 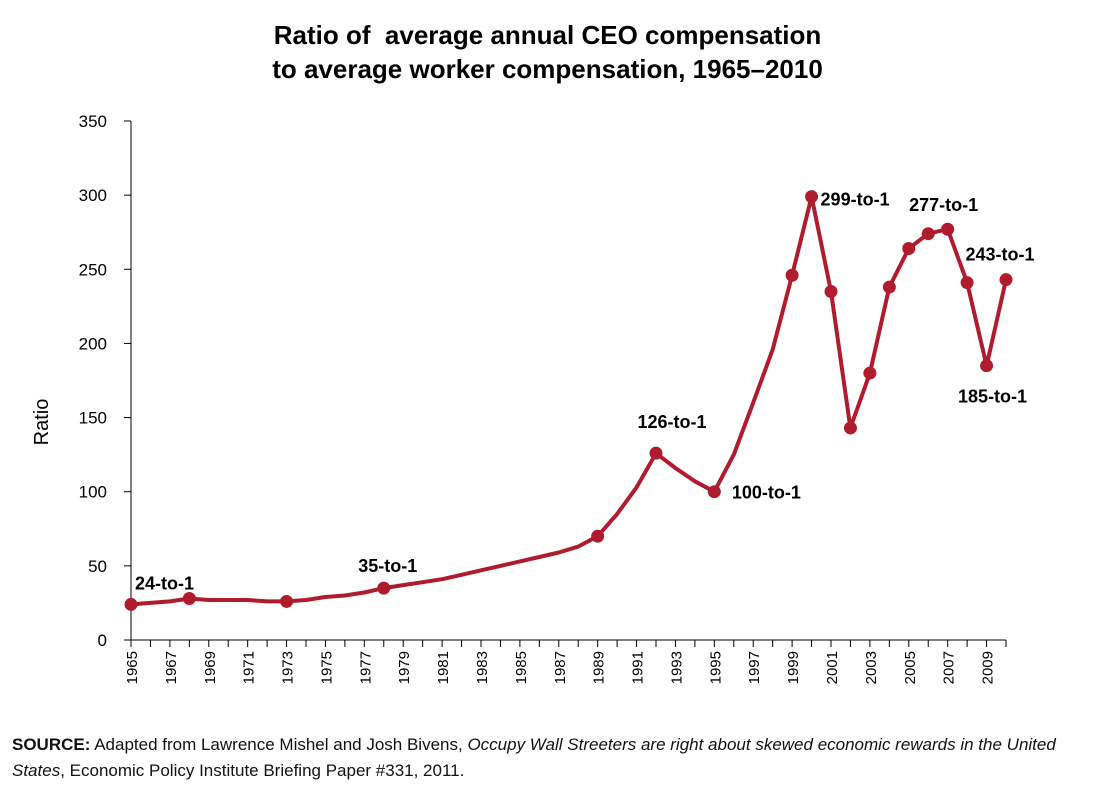 I want to click on chart-title-line-1: Ratio of average annual CEO compensation, so click(x=547, y=35).